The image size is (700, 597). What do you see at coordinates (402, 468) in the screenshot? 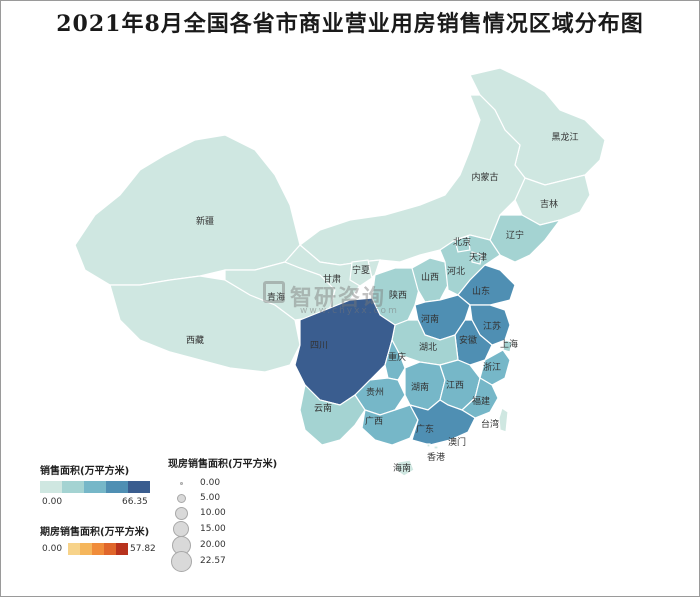
I see `province-label-海南: 海南` at bounding box center [402, 468].